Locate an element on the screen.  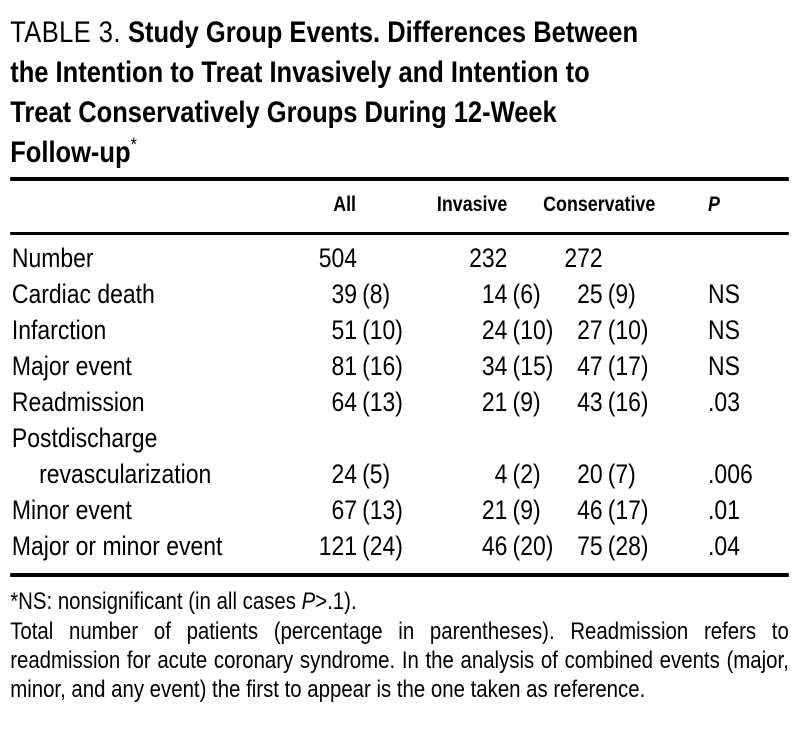
cell-conservative: 25 (9) is located at coordinates (627, 294).